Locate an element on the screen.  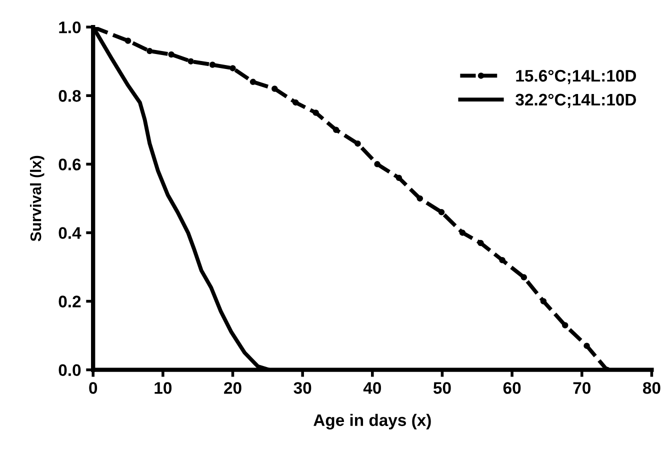
y-tick-label: 1.0 is located at coordinates (70, 27).